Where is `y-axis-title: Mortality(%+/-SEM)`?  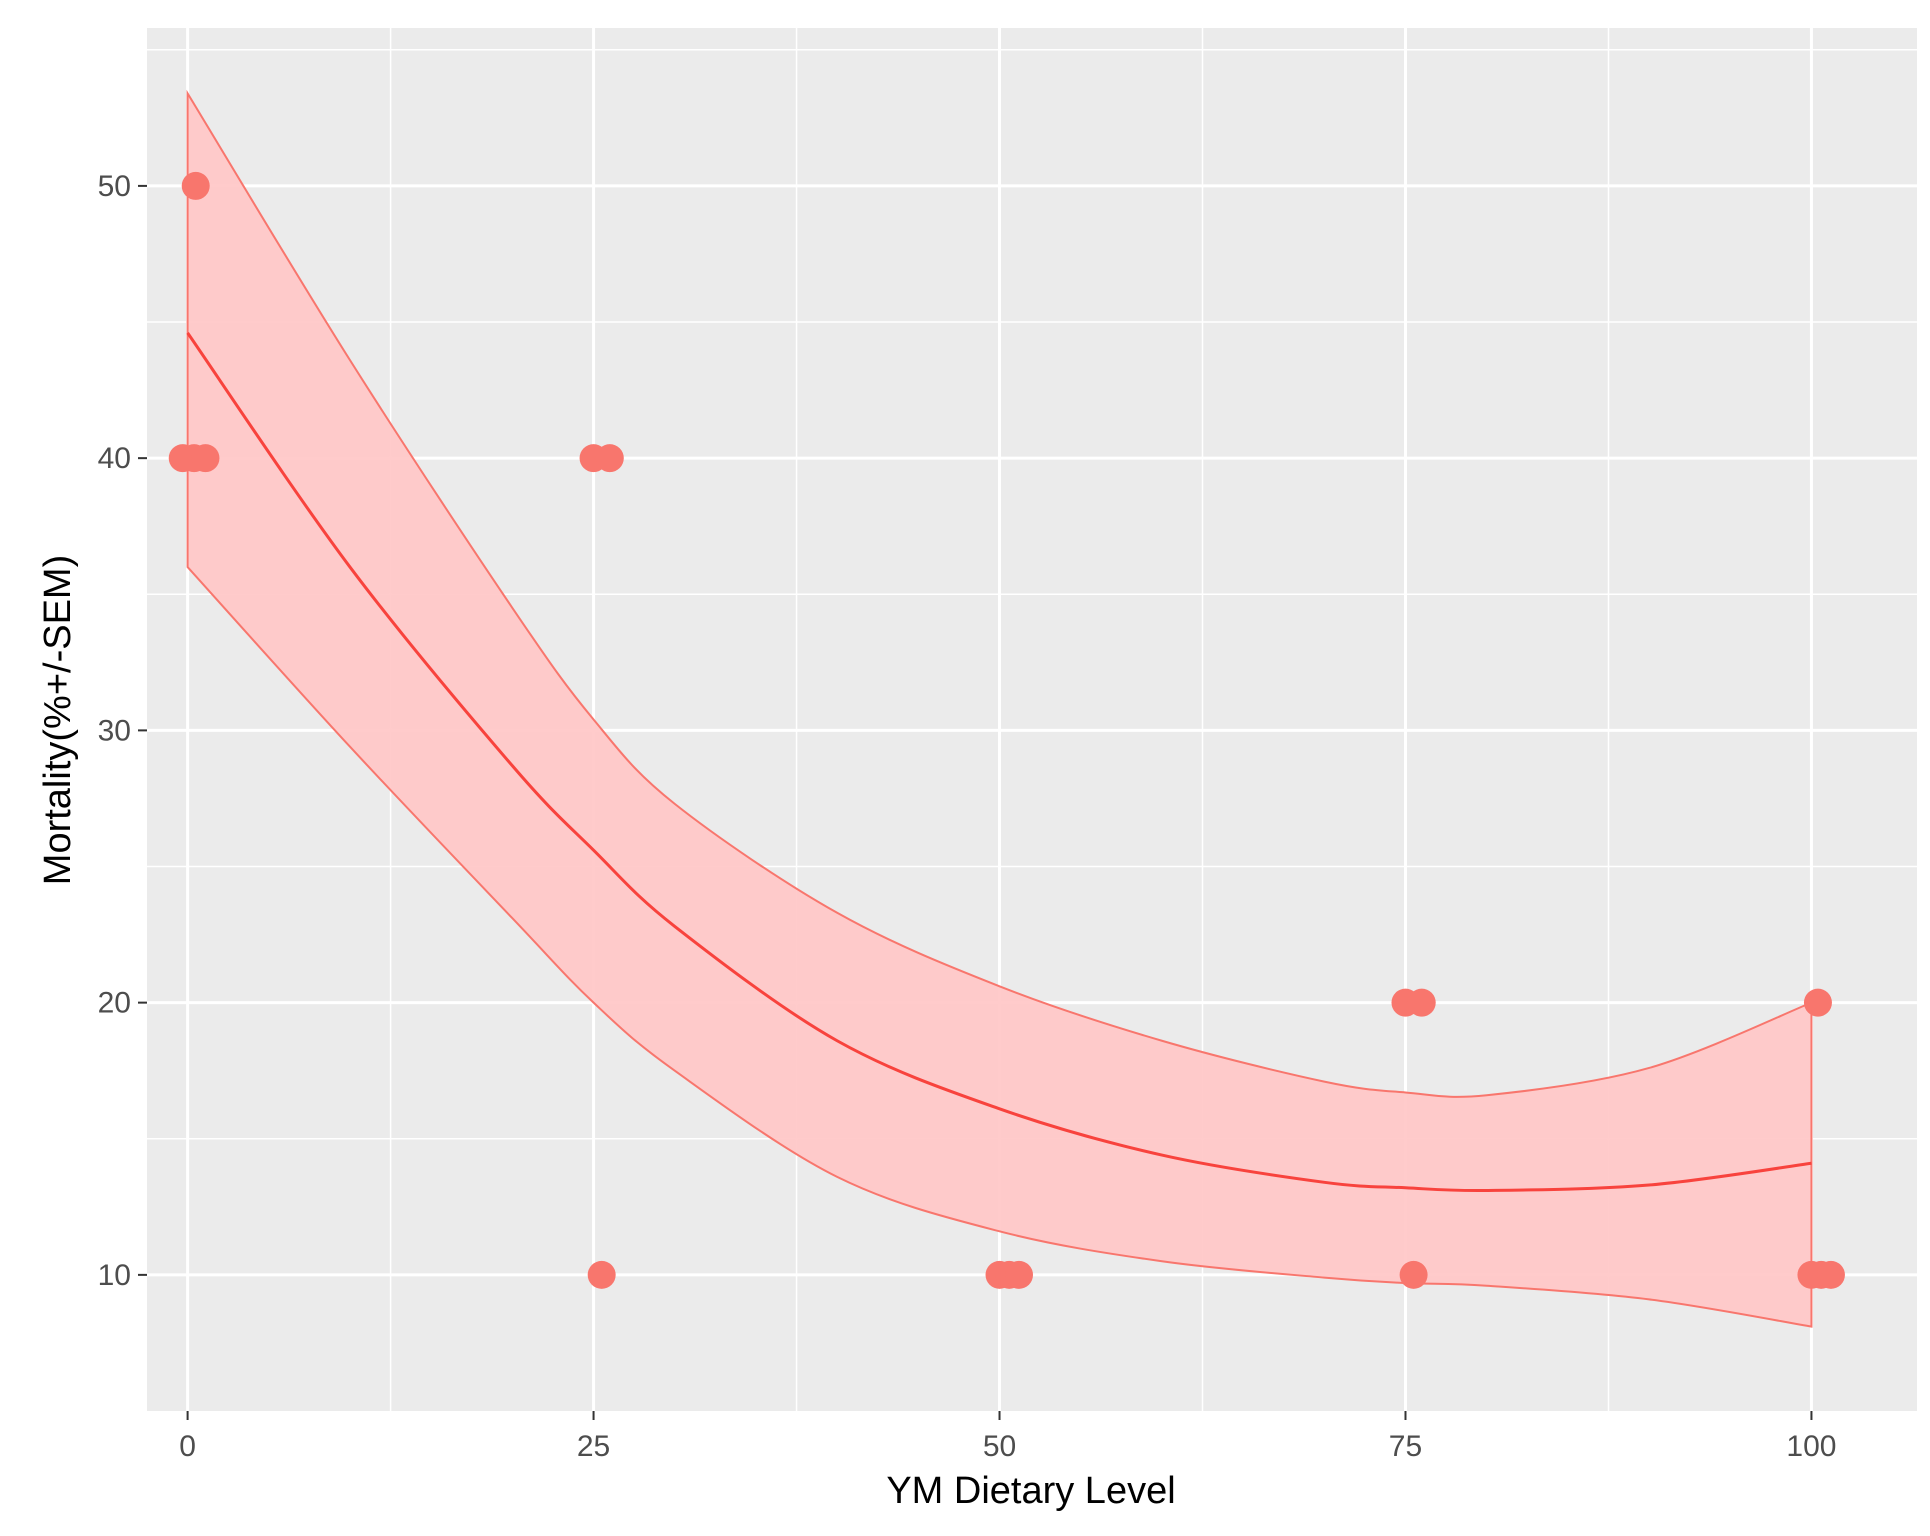
y-axis-title: Mortality(%+/-SEM) is located at coordinates (58, 720).